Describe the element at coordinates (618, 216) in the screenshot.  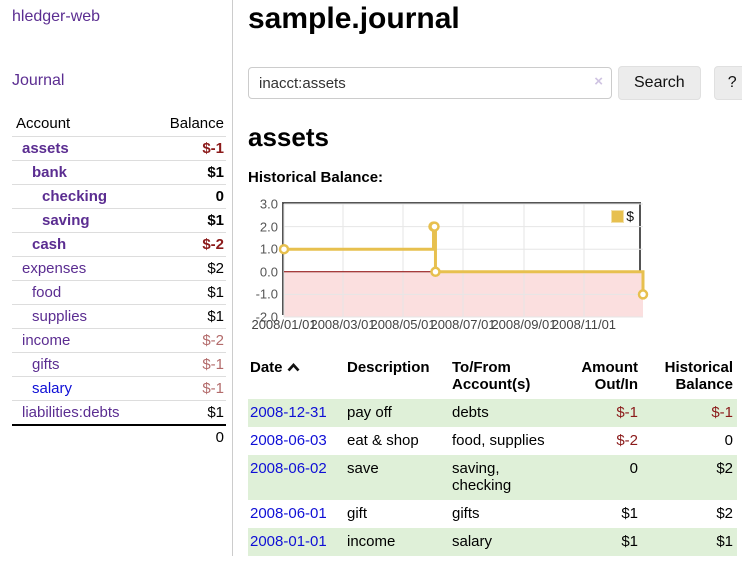
I see `legend-swatch-icon` at that location.